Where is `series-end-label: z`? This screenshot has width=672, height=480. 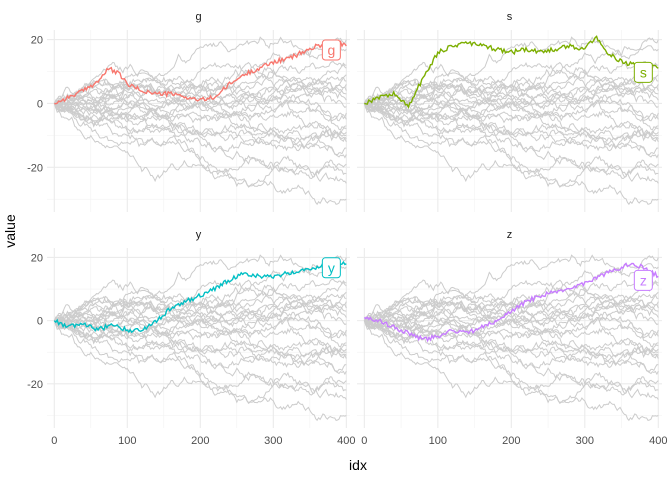 series-end-label: z is located at coordinates (643, 280).